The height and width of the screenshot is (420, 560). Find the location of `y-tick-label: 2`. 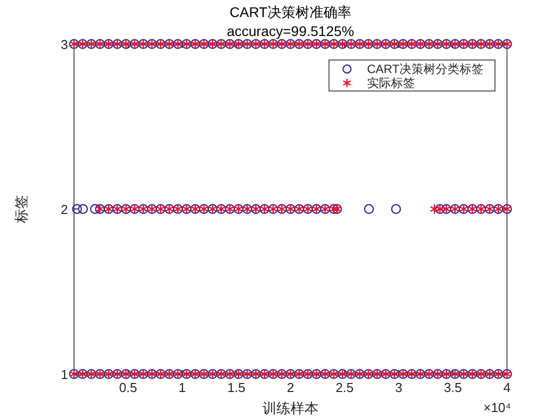

y-tick-label: 2 is located at coordinates (64, 209).